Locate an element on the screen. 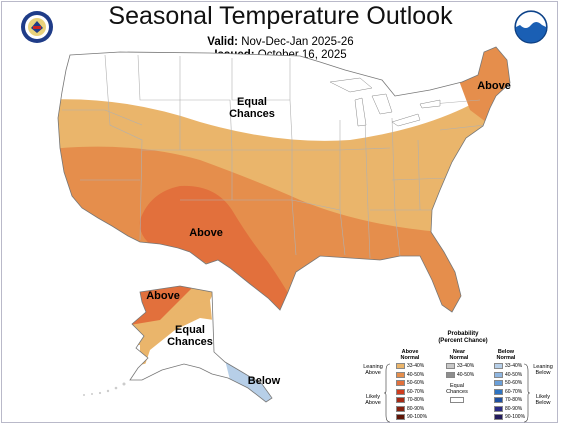  below-normal-header: Below Normal is located at coordinates (506, 355).